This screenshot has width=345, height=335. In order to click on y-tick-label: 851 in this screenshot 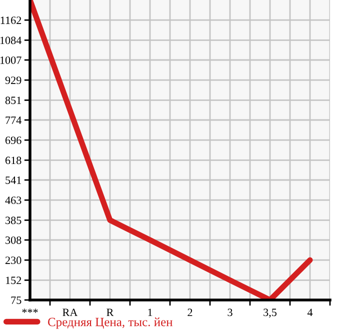, I will do `click(13, 100)`.